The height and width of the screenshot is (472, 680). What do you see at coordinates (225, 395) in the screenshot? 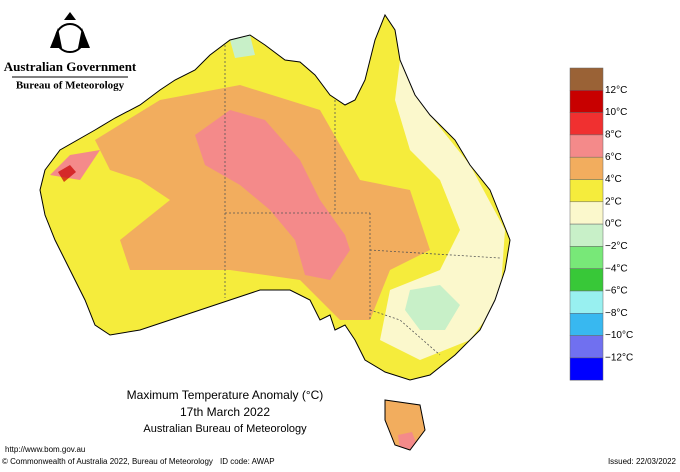
I see `map-title: Maximum Temperature Anomaly (°C)` at bounding box center [225, 395].